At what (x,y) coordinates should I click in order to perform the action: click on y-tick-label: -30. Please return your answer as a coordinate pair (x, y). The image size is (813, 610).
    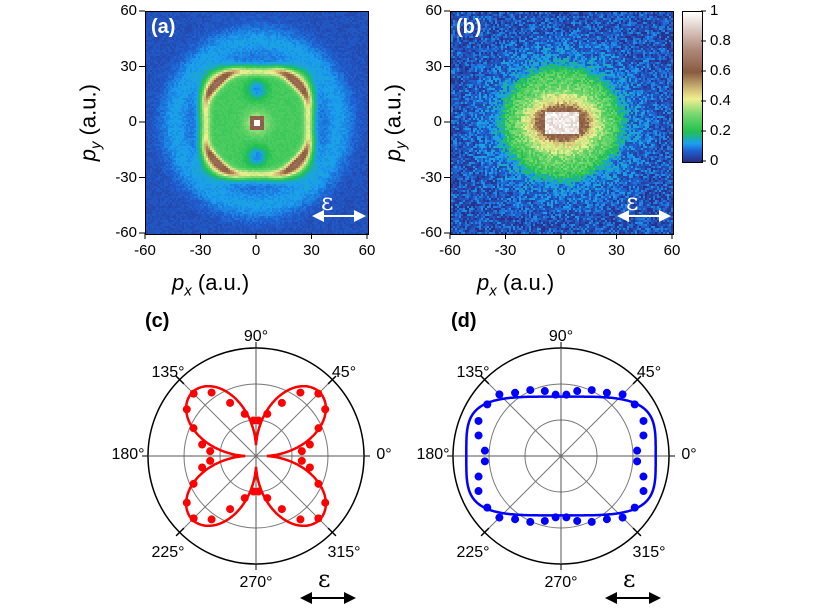
    Looking at the image, I should click on (431, 177).